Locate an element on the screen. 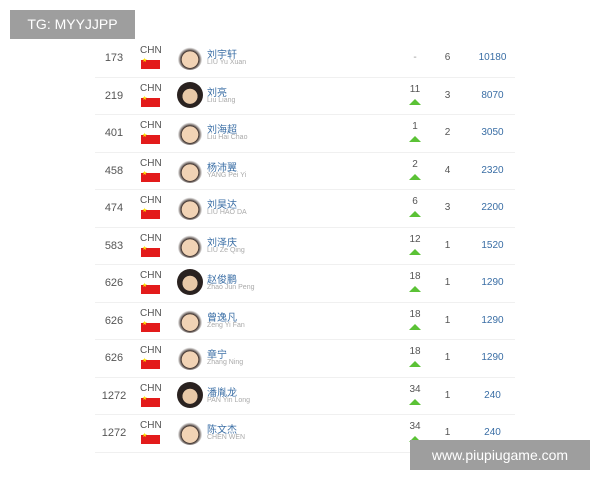 Image resolution: width=600 pixels, height=480 pixels. player-name-en: Zhang Ning is located at coordinates (225, 362).